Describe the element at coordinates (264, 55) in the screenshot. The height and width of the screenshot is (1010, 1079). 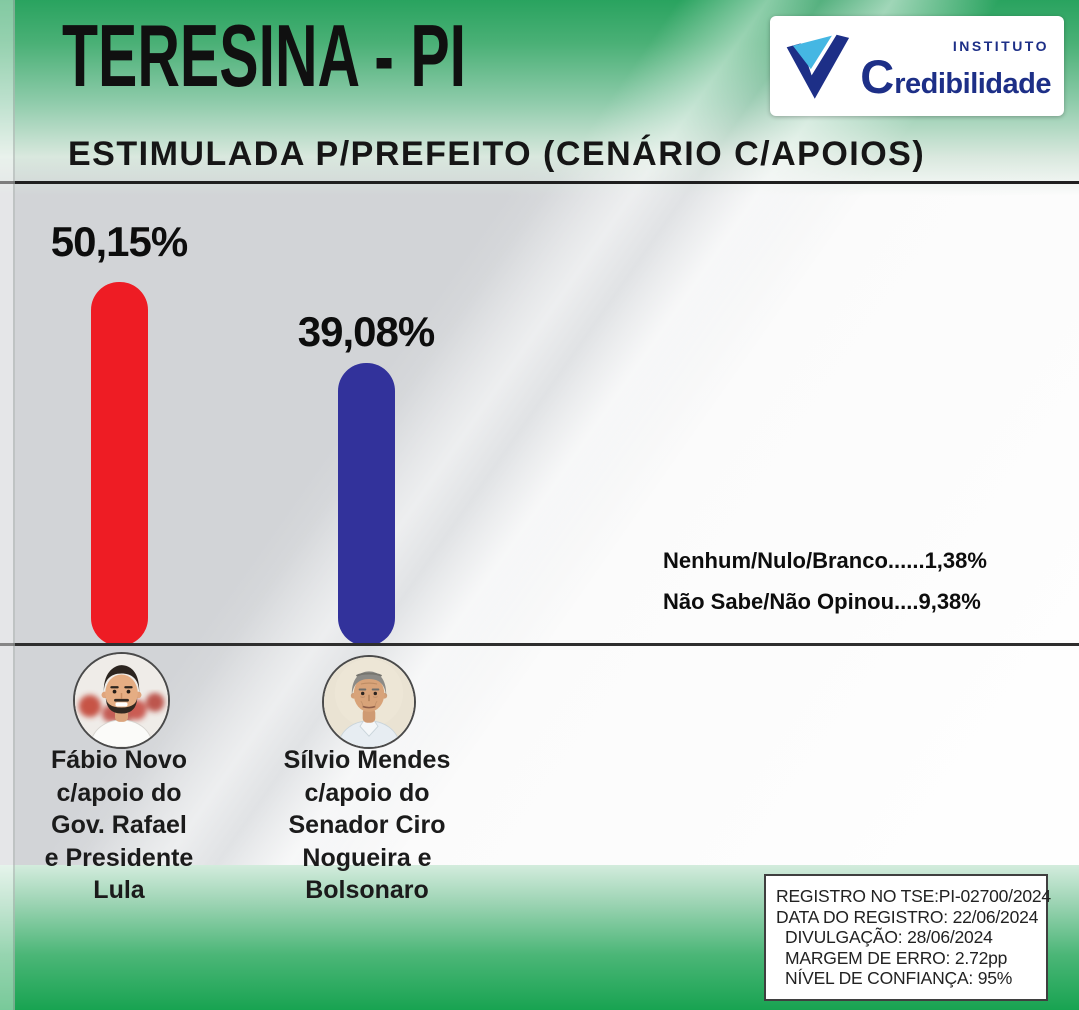
I see `page-title: TERESINA - PI` at that location.